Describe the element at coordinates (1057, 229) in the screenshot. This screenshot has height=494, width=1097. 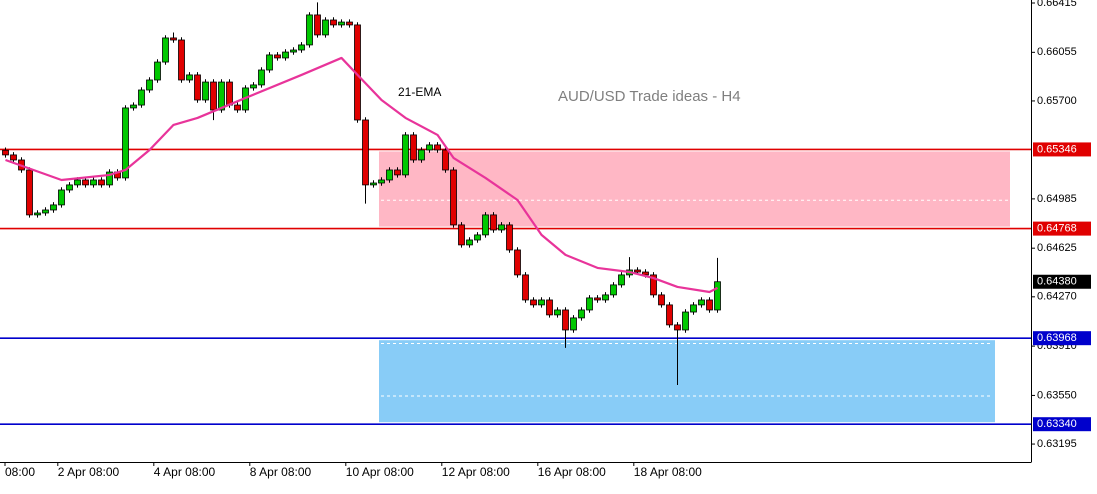
I see `level-label: 0.64768` at that location.